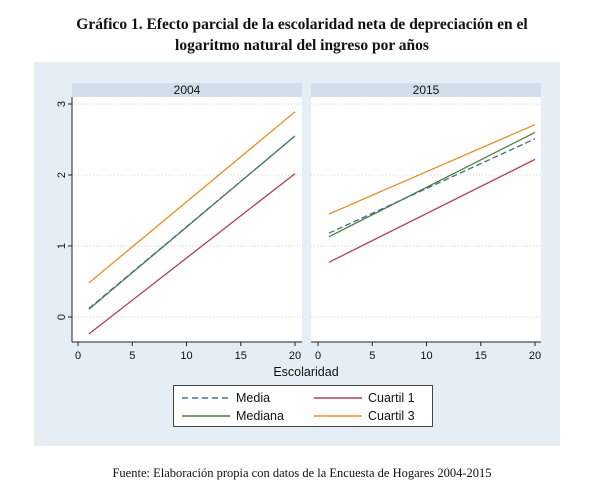 The image size is (604, 500). I want to click on legend: Media Cuartil 1 Mediana Cuartil 3, so click(303, 406).